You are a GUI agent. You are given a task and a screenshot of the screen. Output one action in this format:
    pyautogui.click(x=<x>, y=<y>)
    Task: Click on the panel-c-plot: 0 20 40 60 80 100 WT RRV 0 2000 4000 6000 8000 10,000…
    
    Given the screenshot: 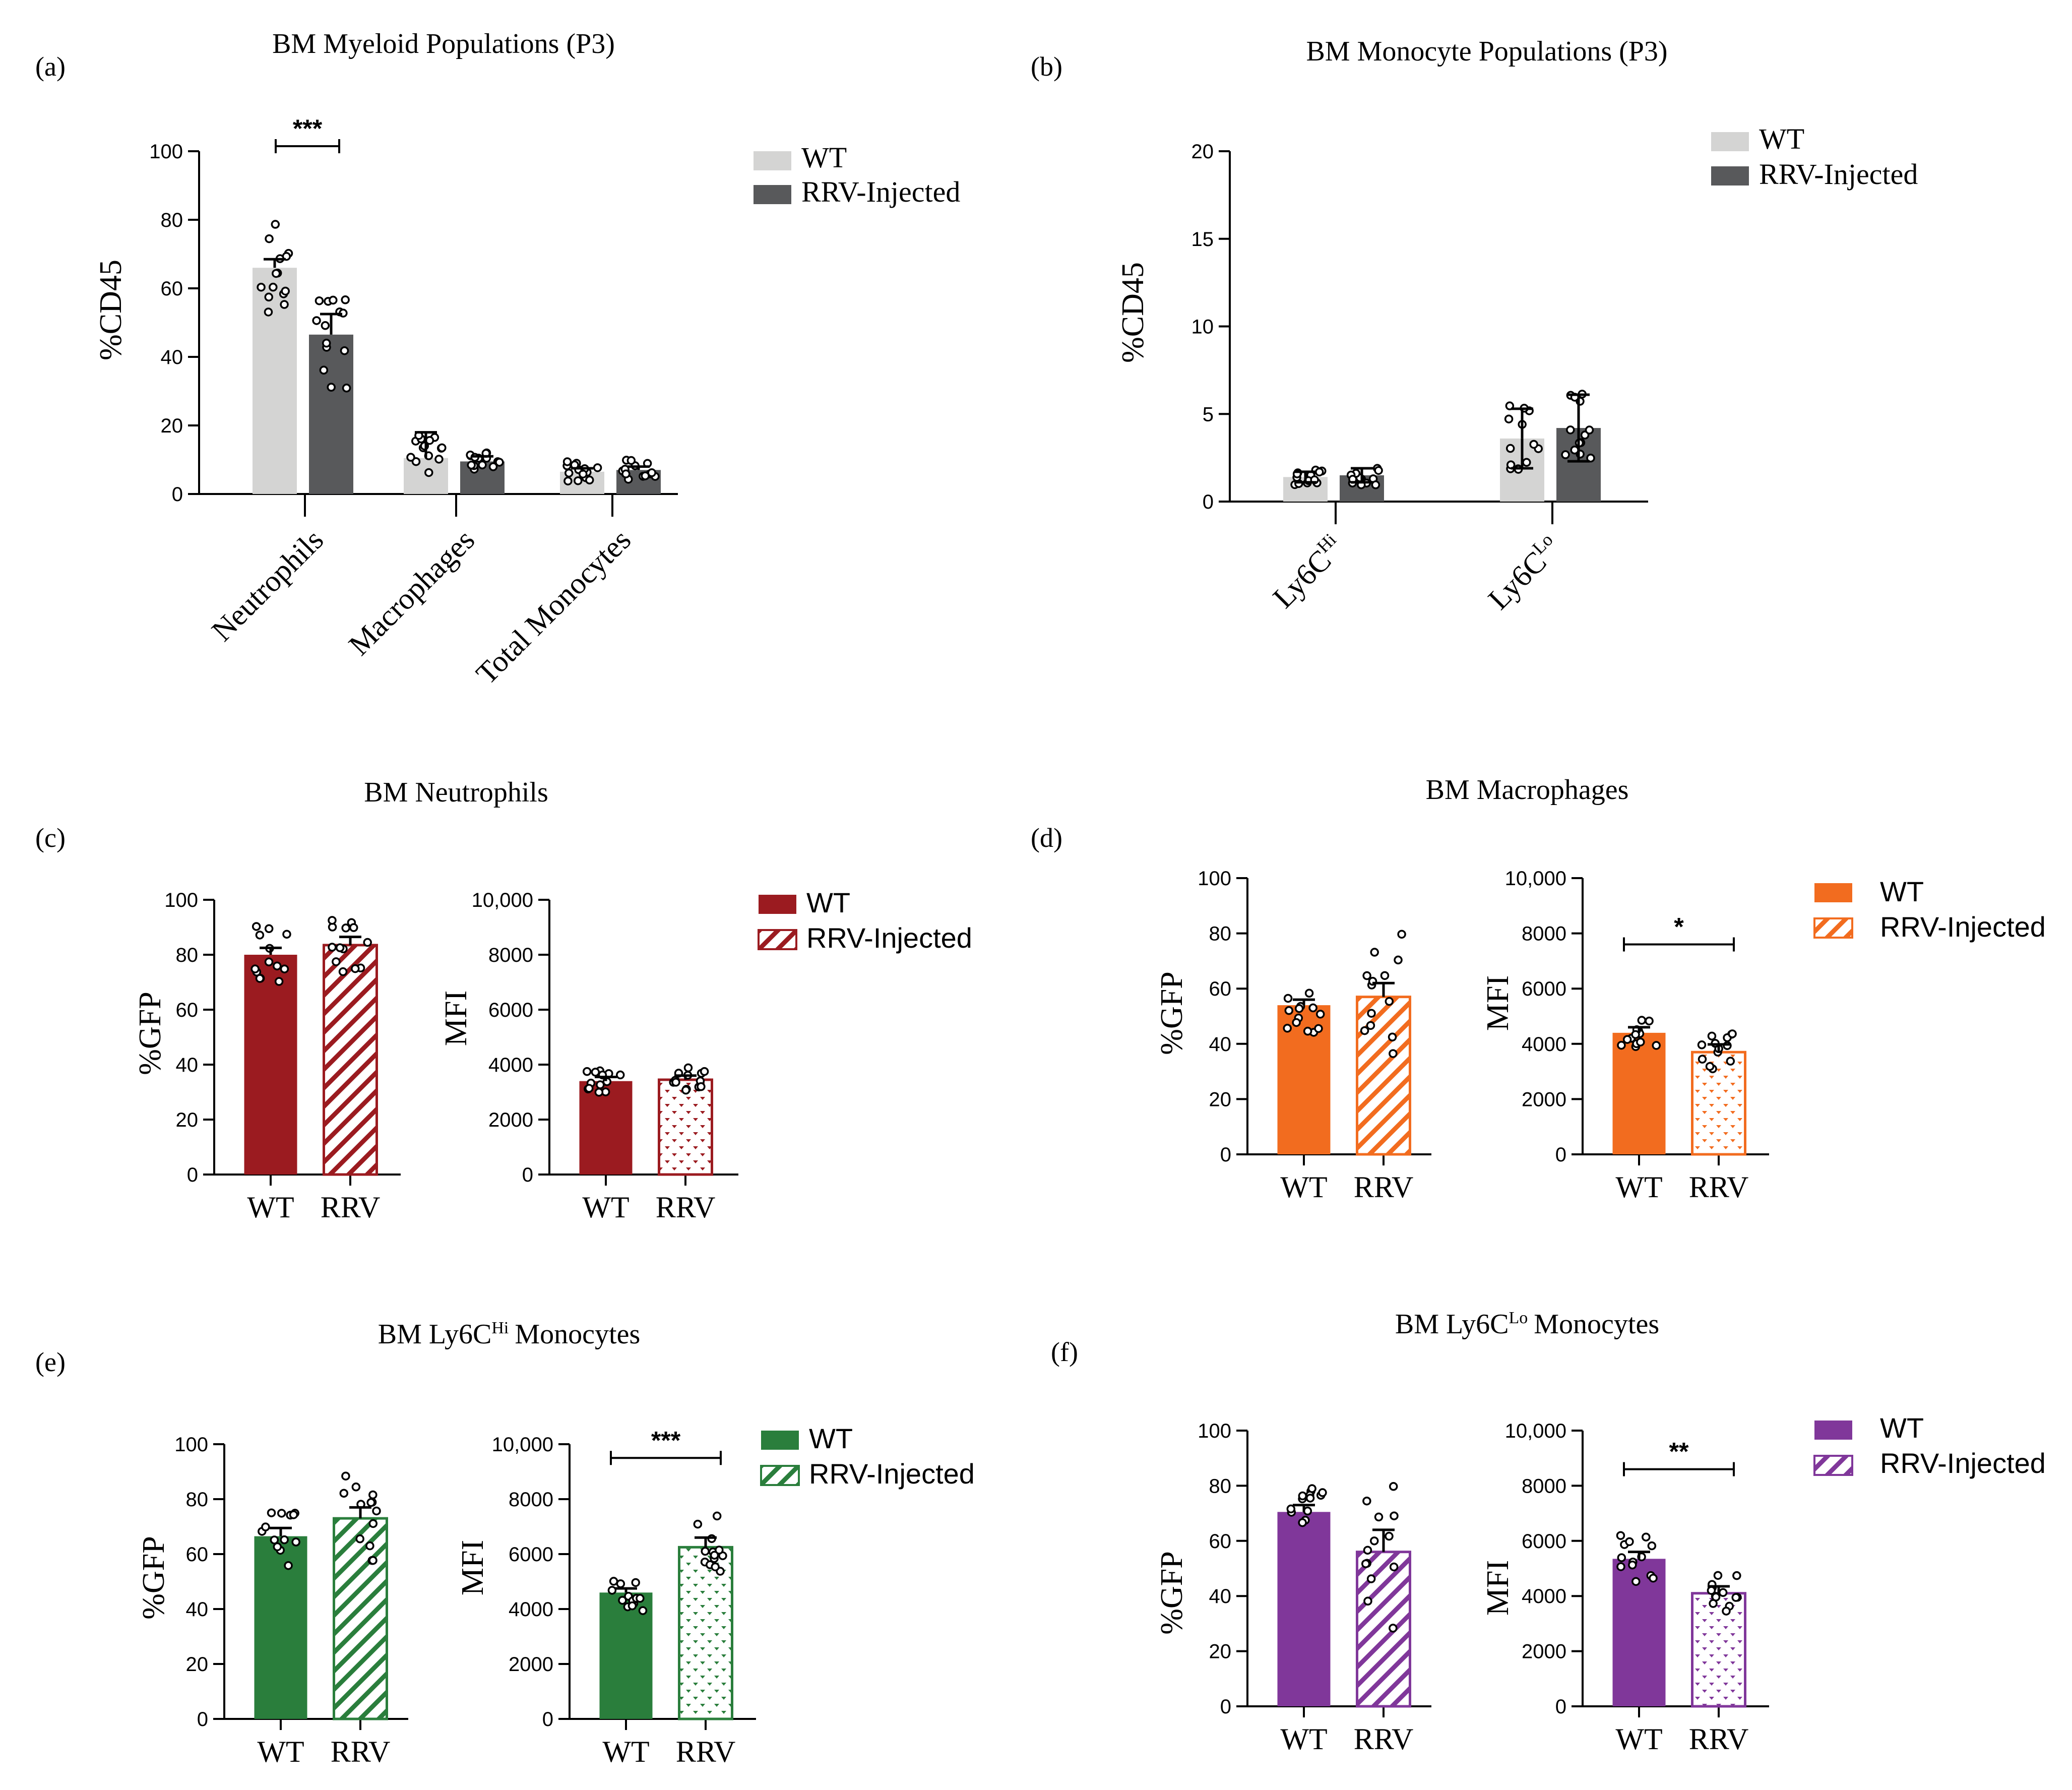 What is the action you would take?
    pyautogui.click(x=451, y=1056)
    